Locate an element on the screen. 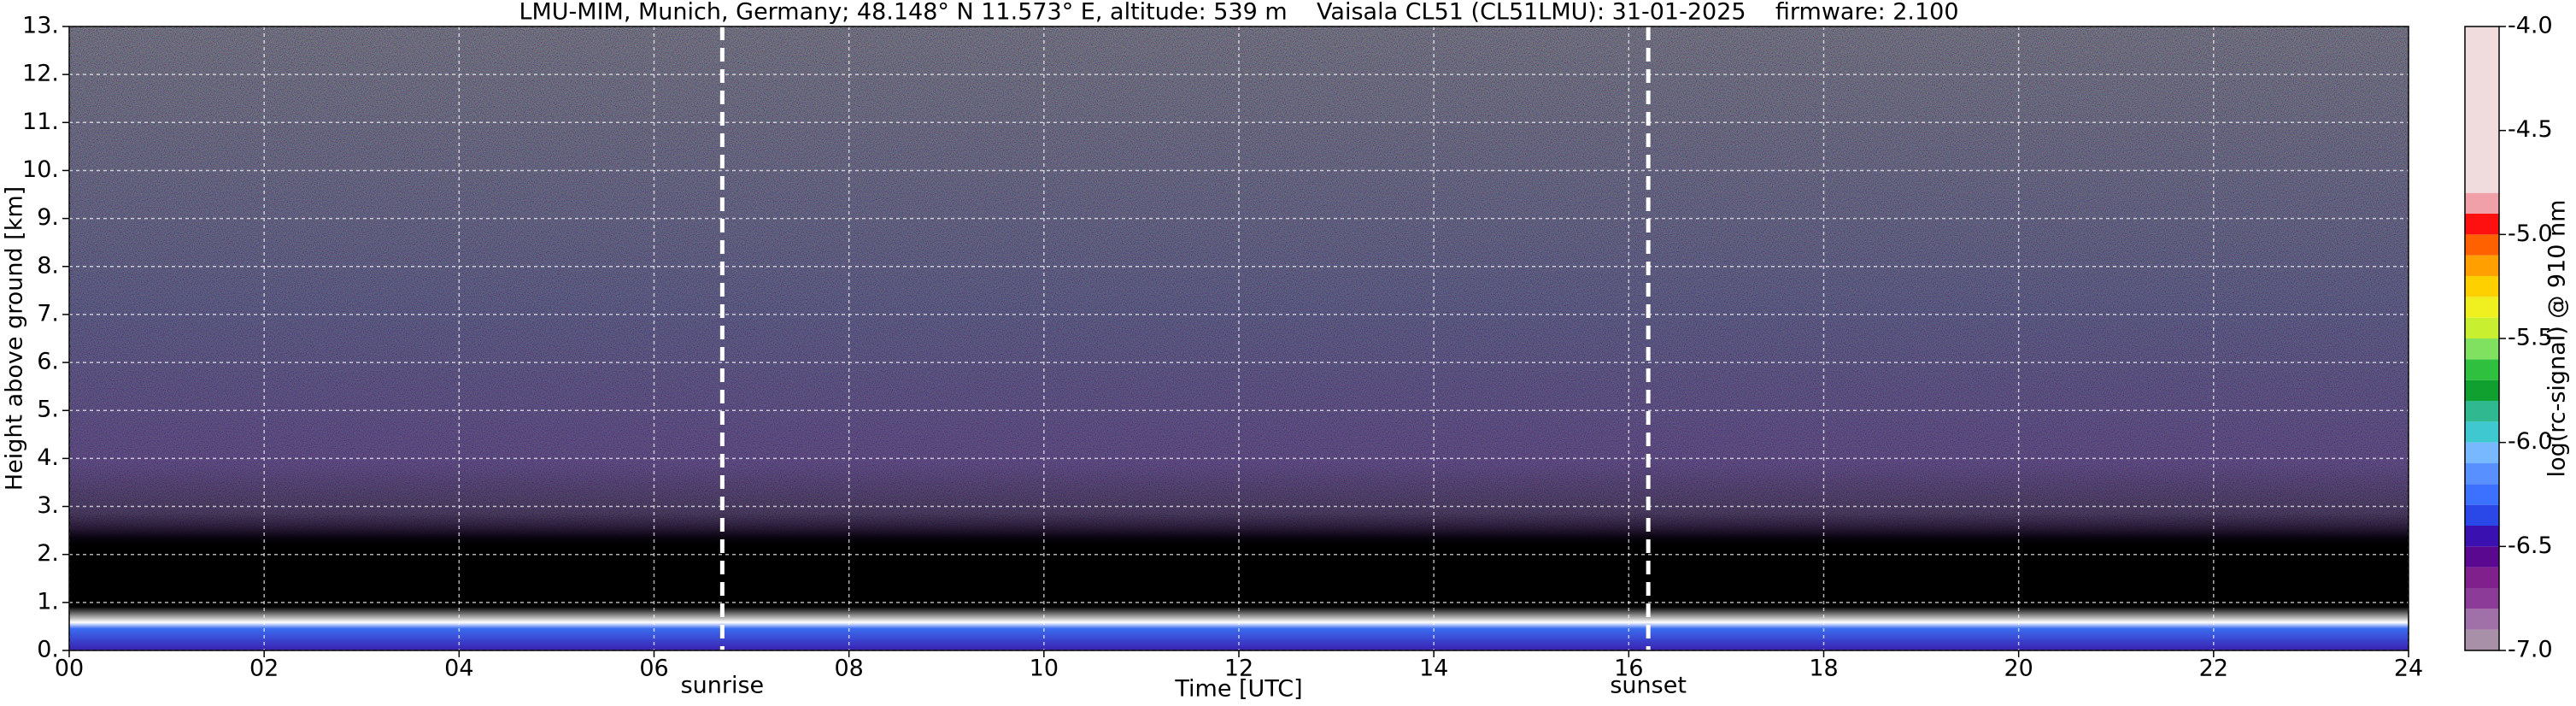 The height and width of the screenshot is (706, 2576). x-tick-label: 02 is located at coordinates (264, 669).